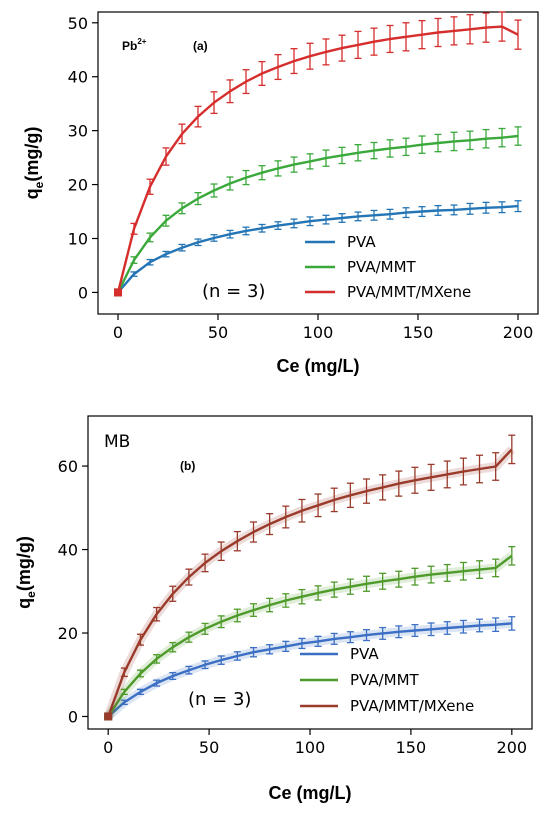 The height and width of the screenshot is (813, 550). I want to click on x-tick-label: 200, so click(518, 332).